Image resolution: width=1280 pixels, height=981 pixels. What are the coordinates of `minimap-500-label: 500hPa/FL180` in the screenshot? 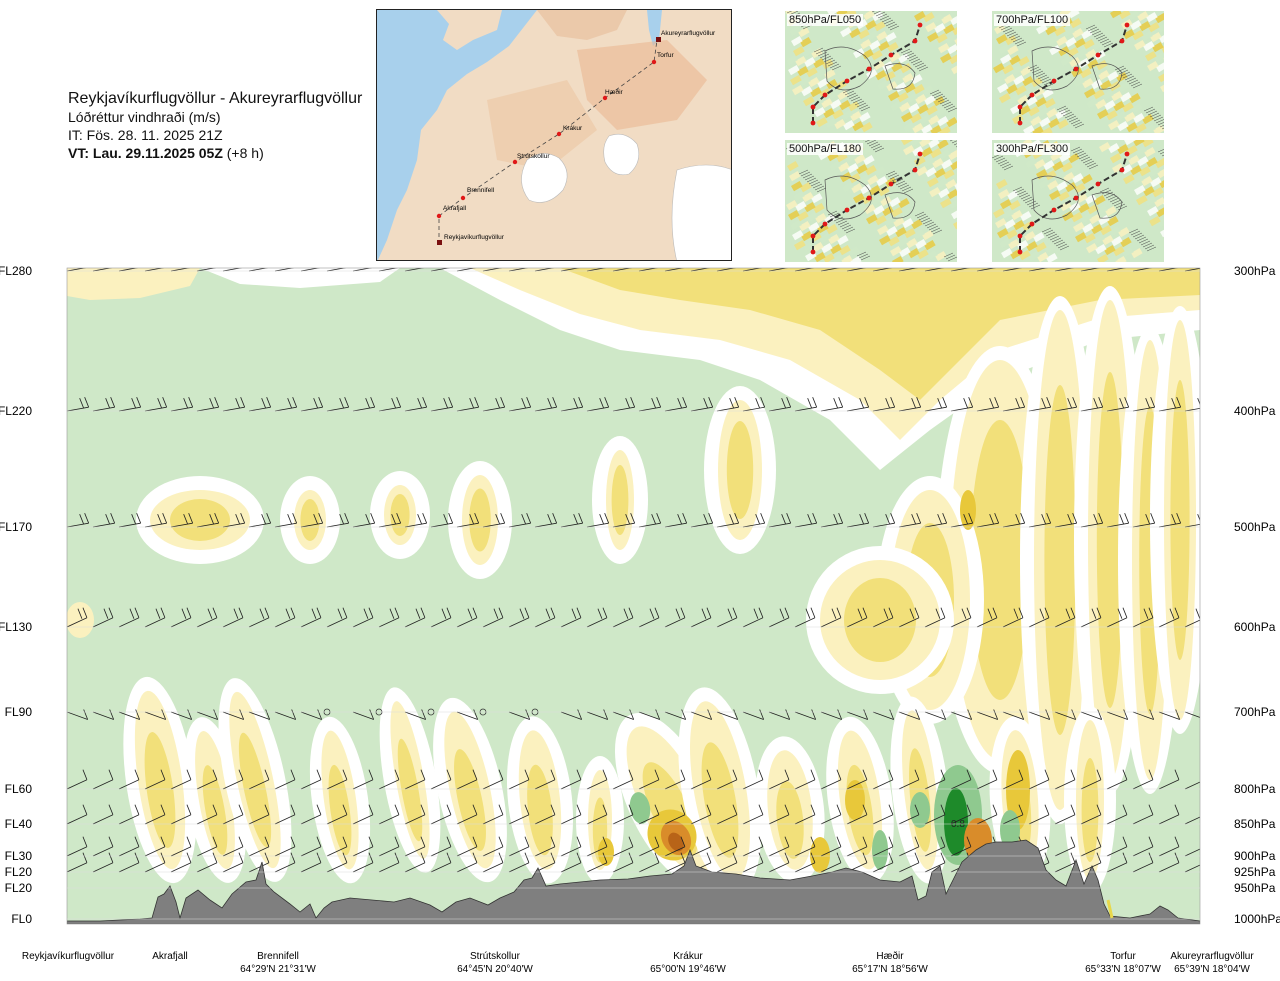 It's located at (825, 149).